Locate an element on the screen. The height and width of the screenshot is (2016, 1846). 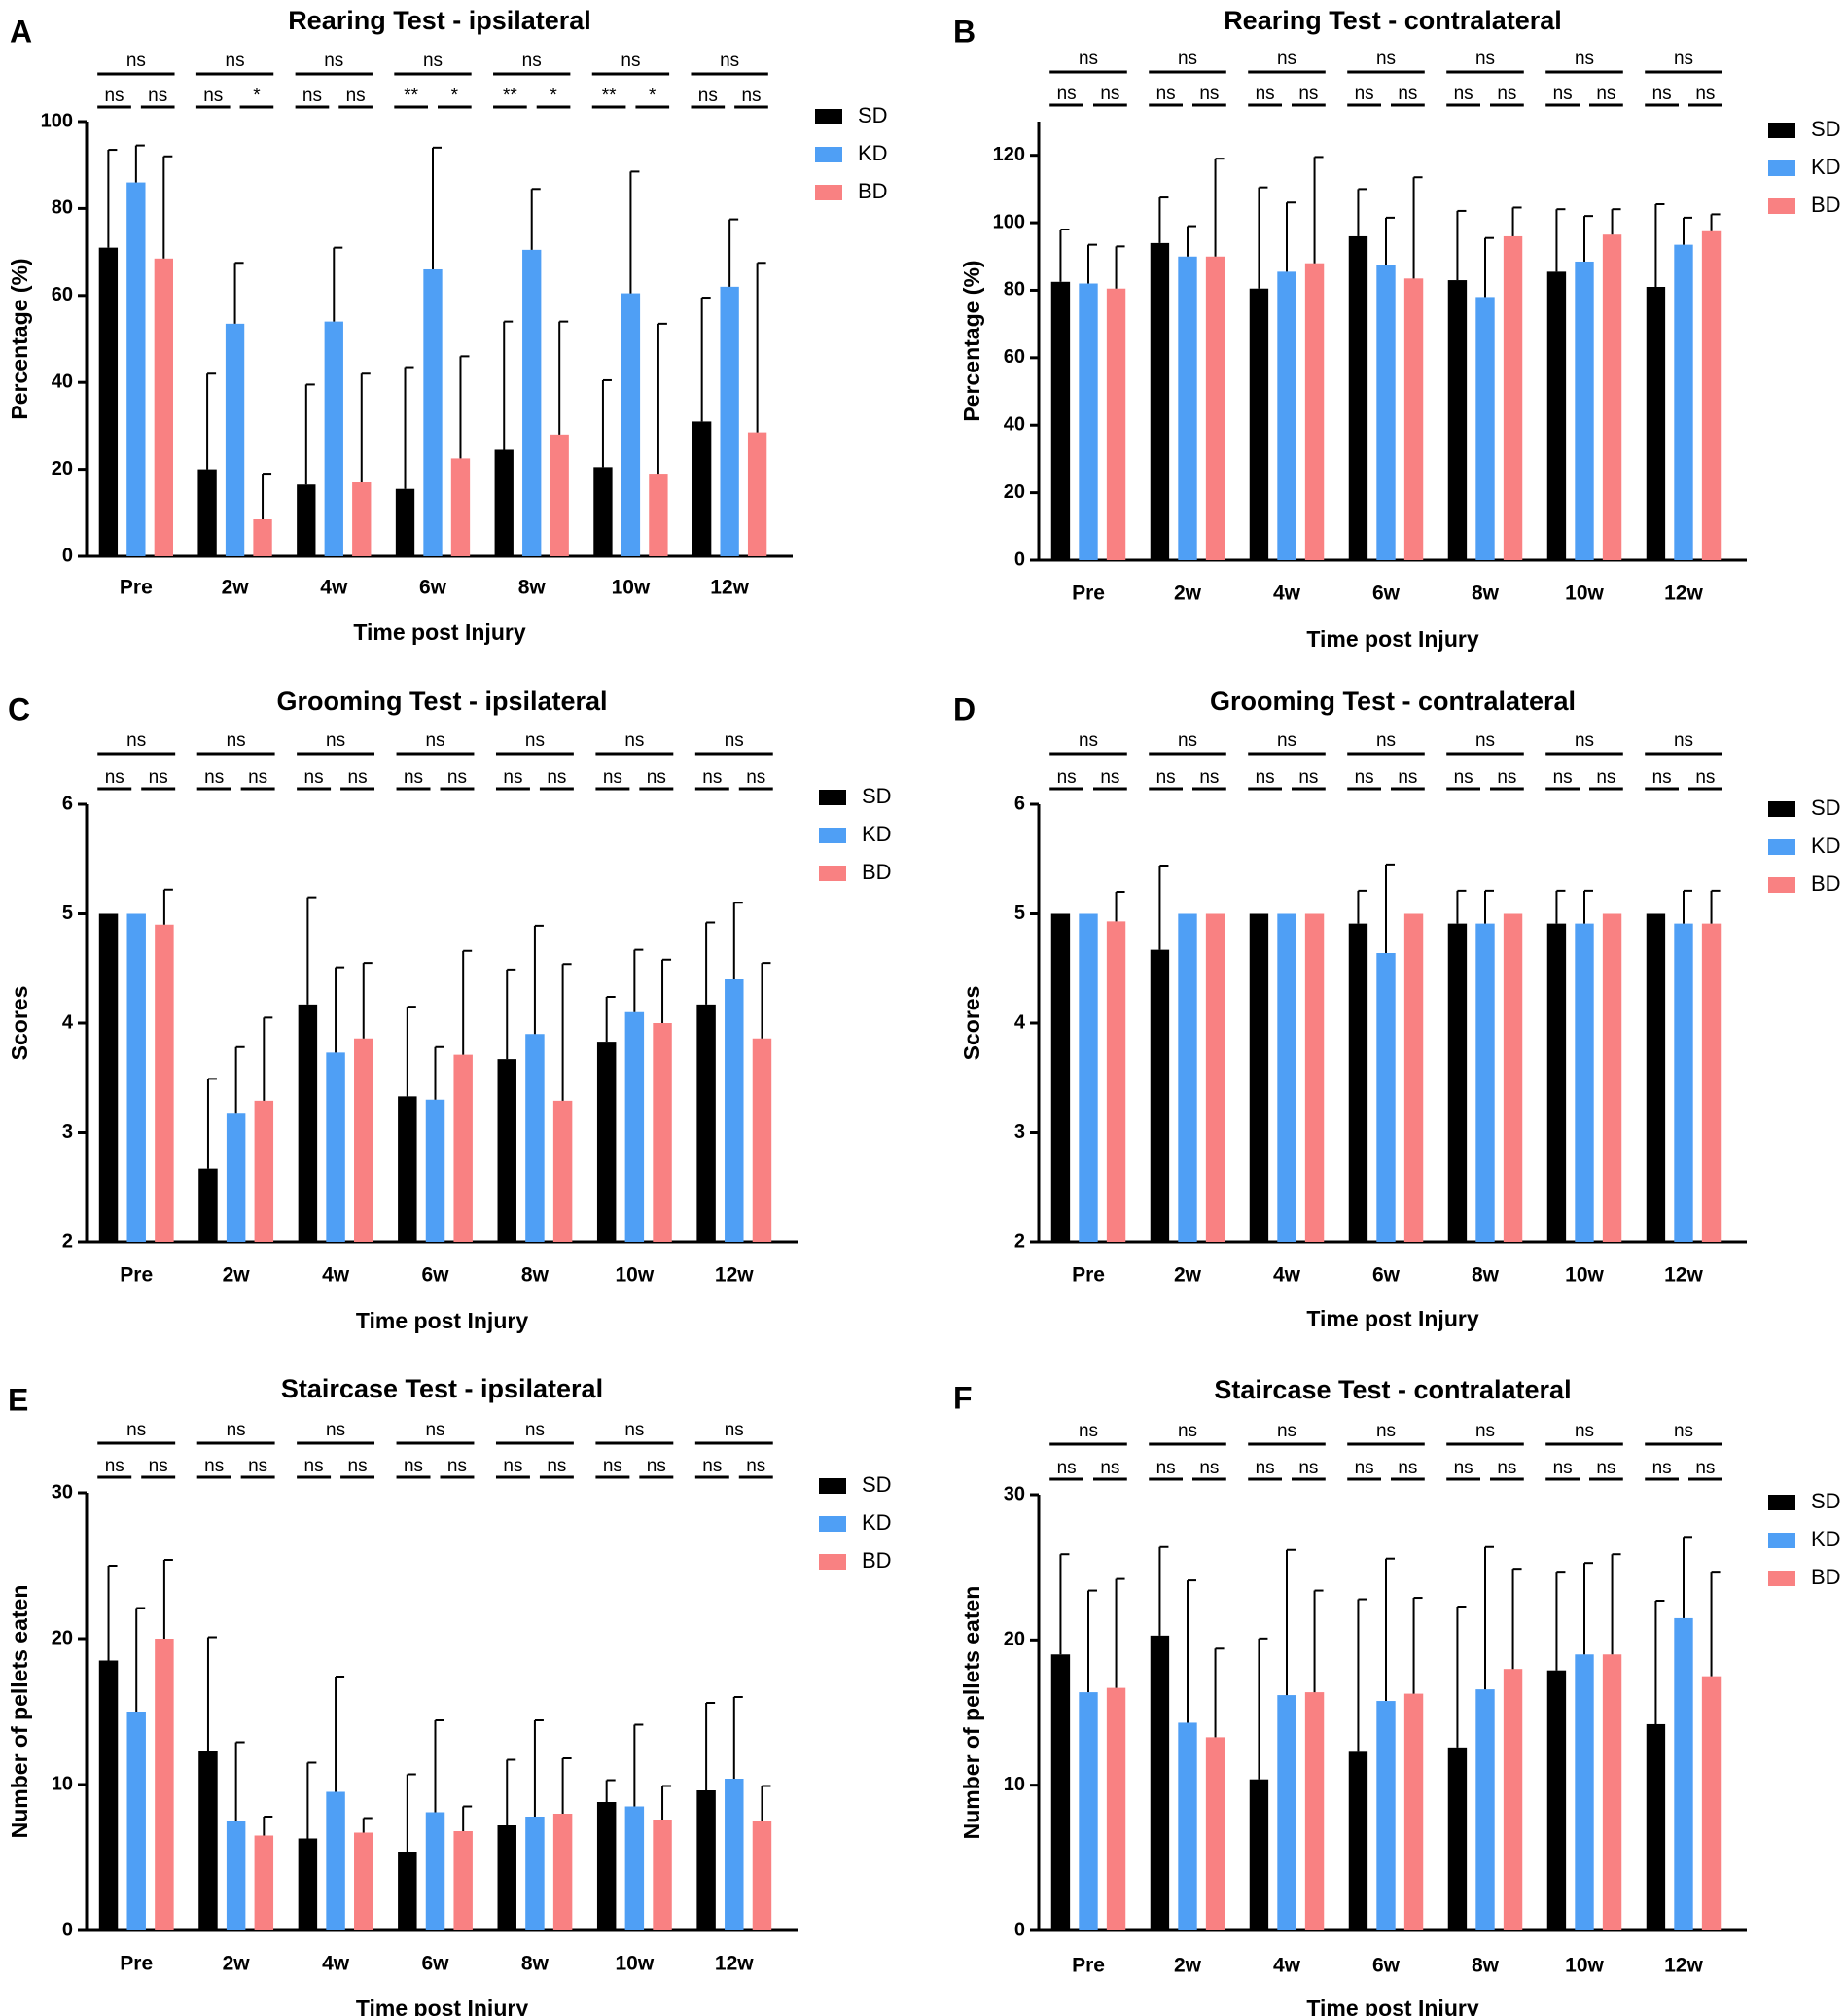
legend-label-BD: BD is located at coordinates (877, 1561).